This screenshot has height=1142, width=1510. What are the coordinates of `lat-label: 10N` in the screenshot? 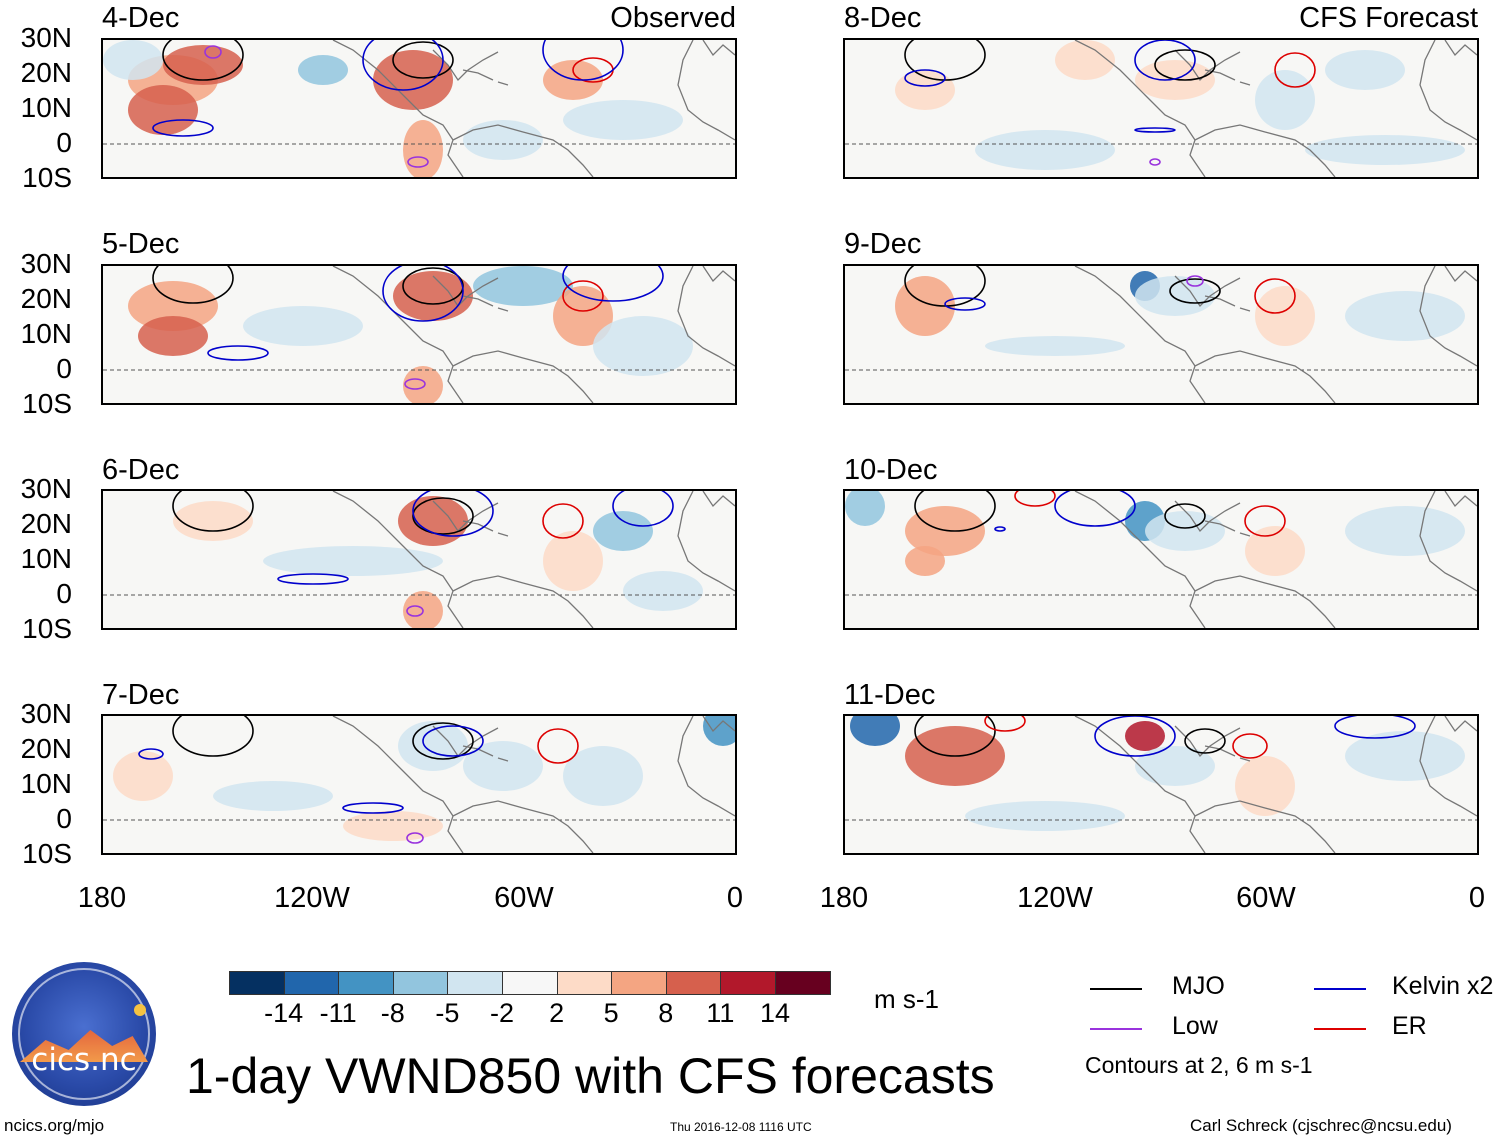 It's located at (46, 107).